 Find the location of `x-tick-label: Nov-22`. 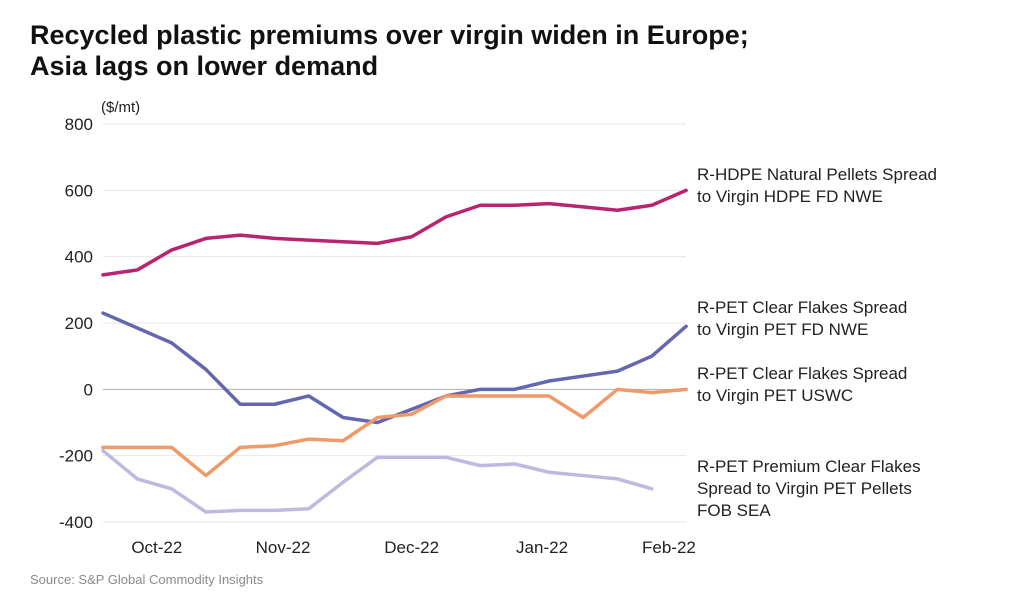

x-tick-label: Nov-22 is located at coordinates (283, 547).